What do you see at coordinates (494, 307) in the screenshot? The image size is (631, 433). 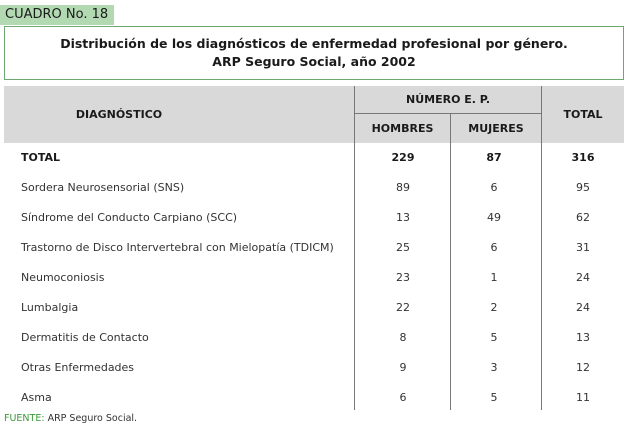 I see `row-mujeres: 2` at bounding box center [494, 307].